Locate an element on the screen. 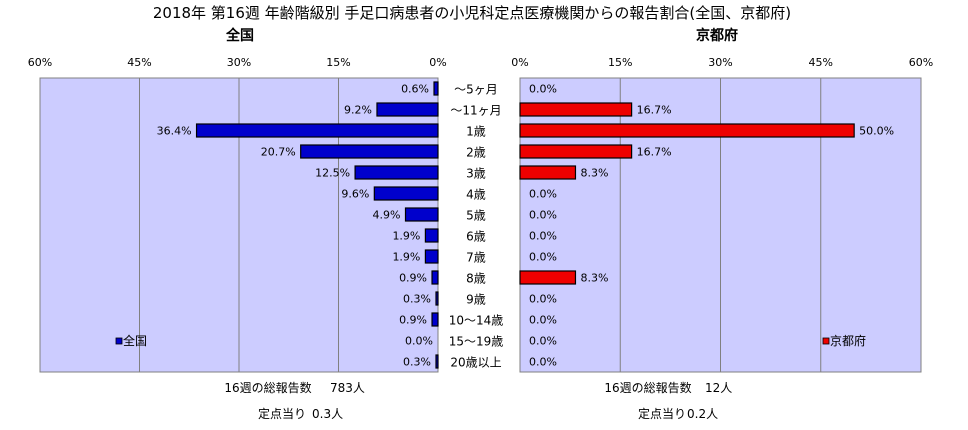 This screenshot has width=968, height=430. category-label: 2歳 is located at coordinates (476, 153).